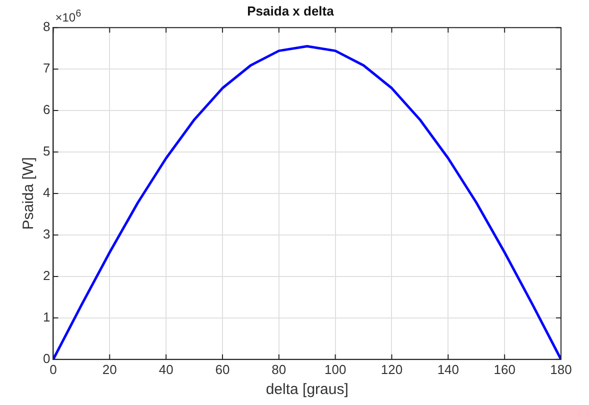 The image size is (589, 405). Describe the element at coordinates (391, 369) in the screenshot. I see `x-tick-label: 120` at that location.